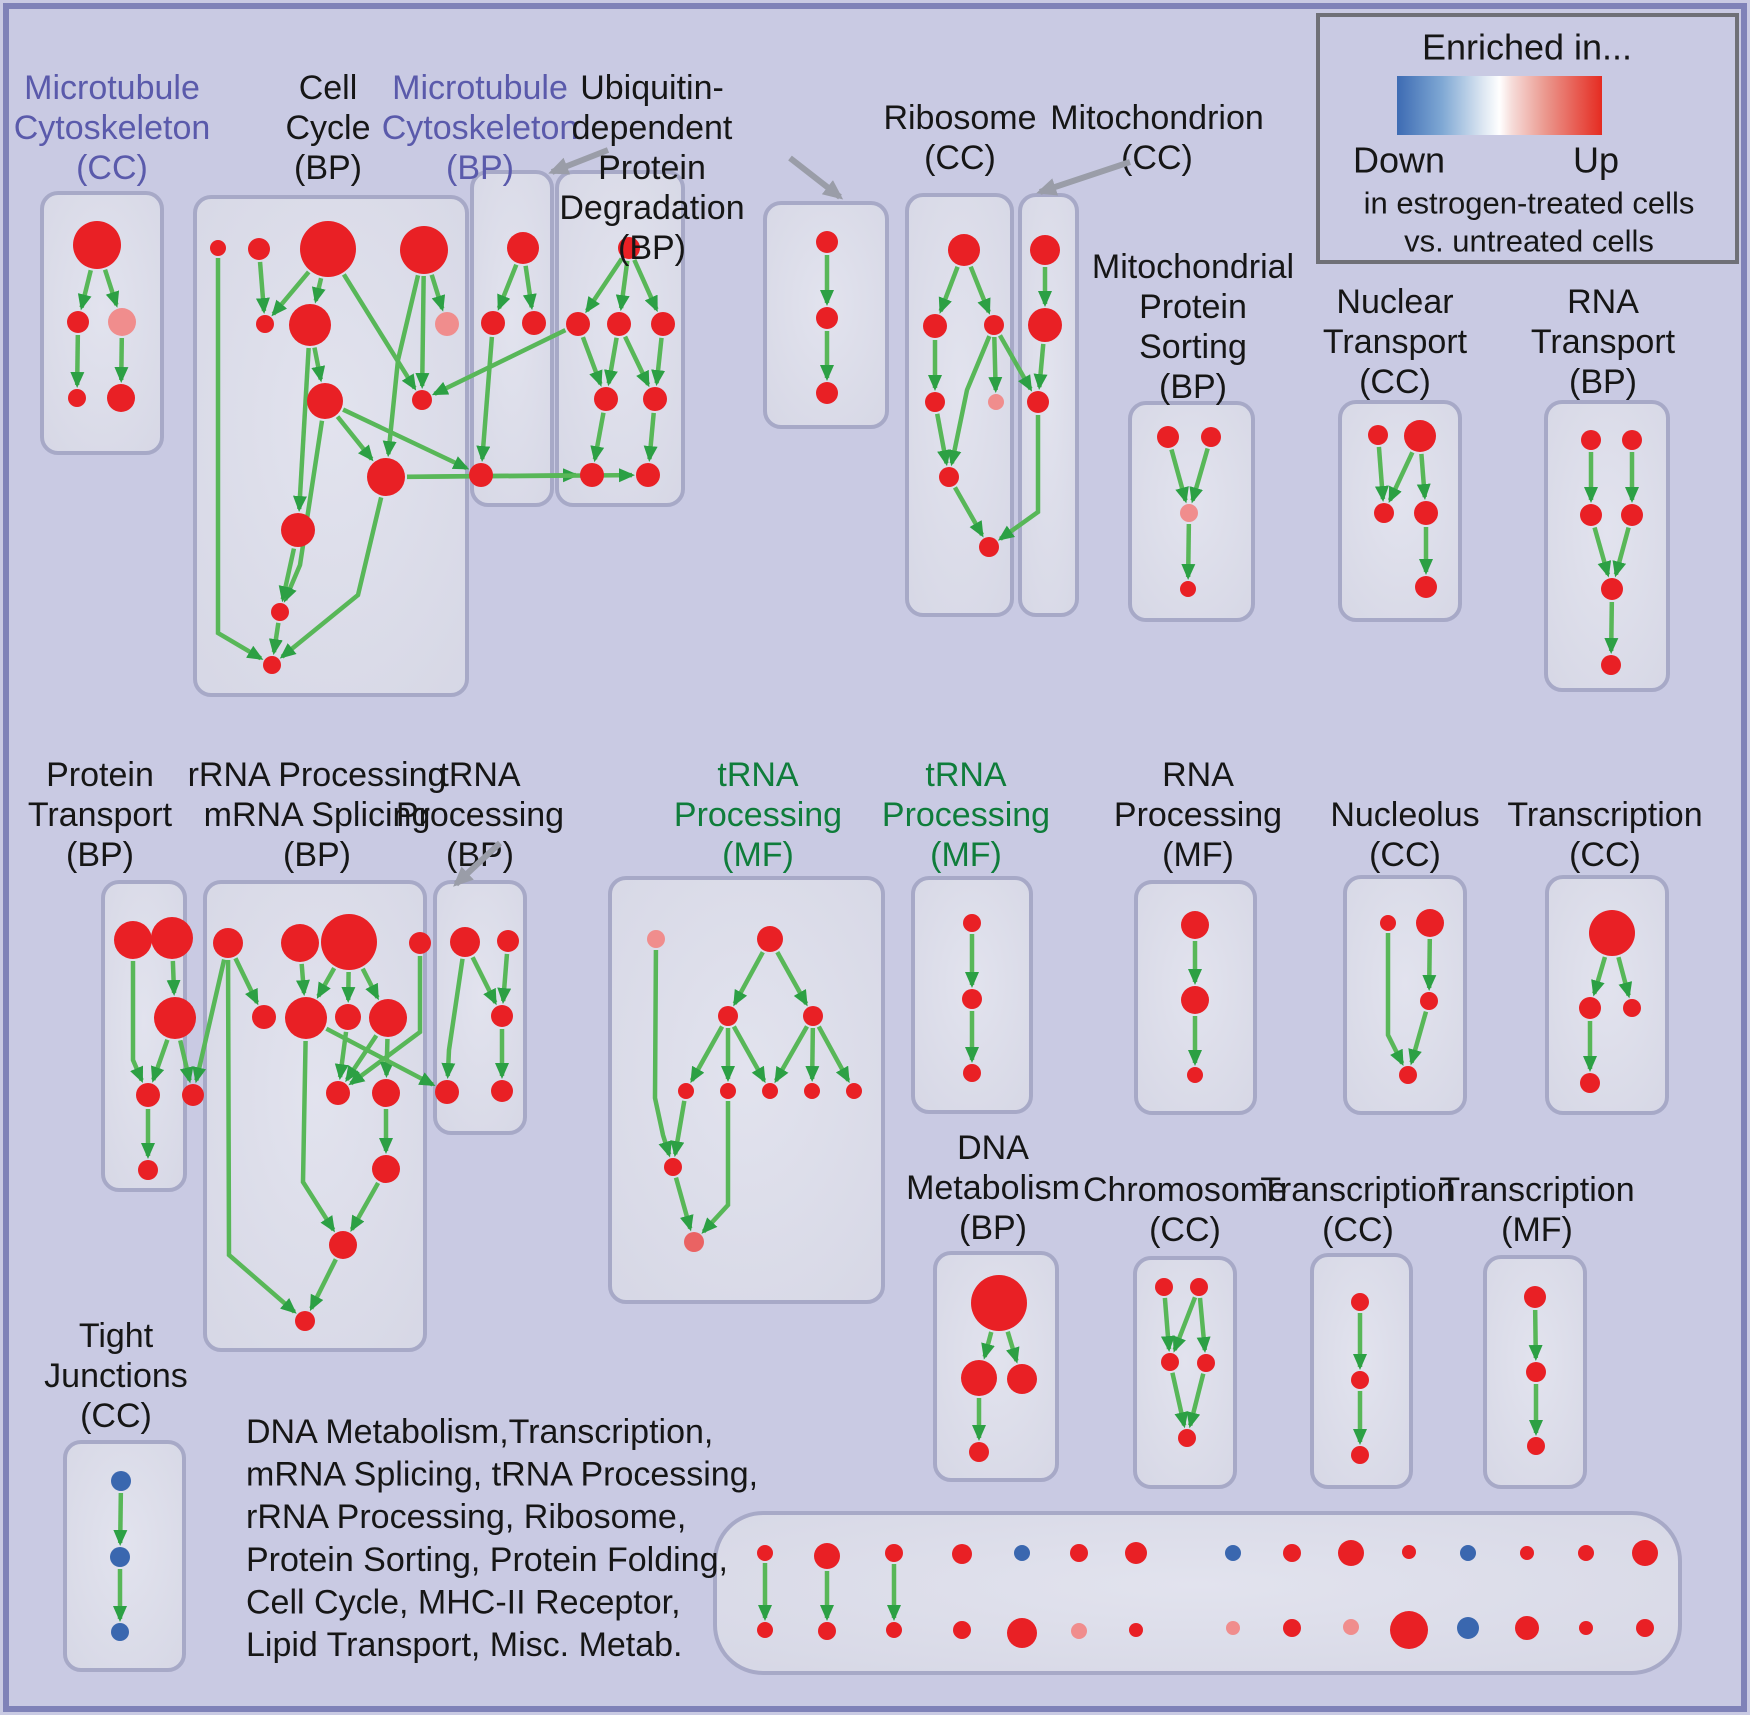 The height and width of the screenshot is (1715, 1750). Describe the element at coordinates (652, 248) in the screenshot. I see `cluster-label-ubiq1: (BP)` at that location.